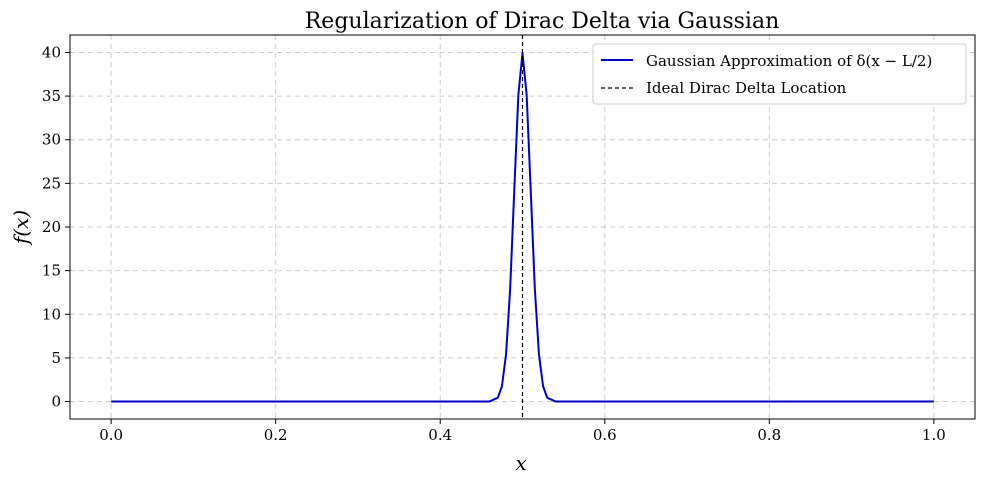  I want to click on y-tick-label: 5, so click(56, 358).